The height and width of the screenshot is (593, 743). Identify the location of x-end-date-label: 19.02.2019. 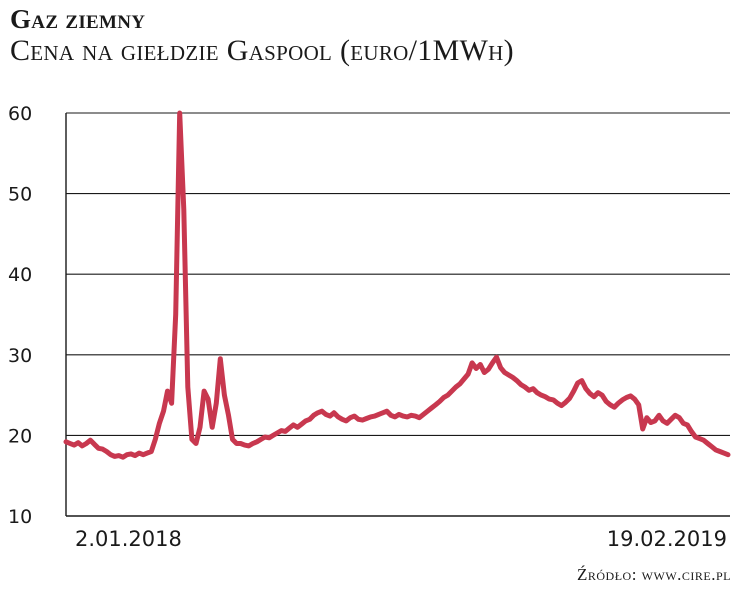
(667, 539).